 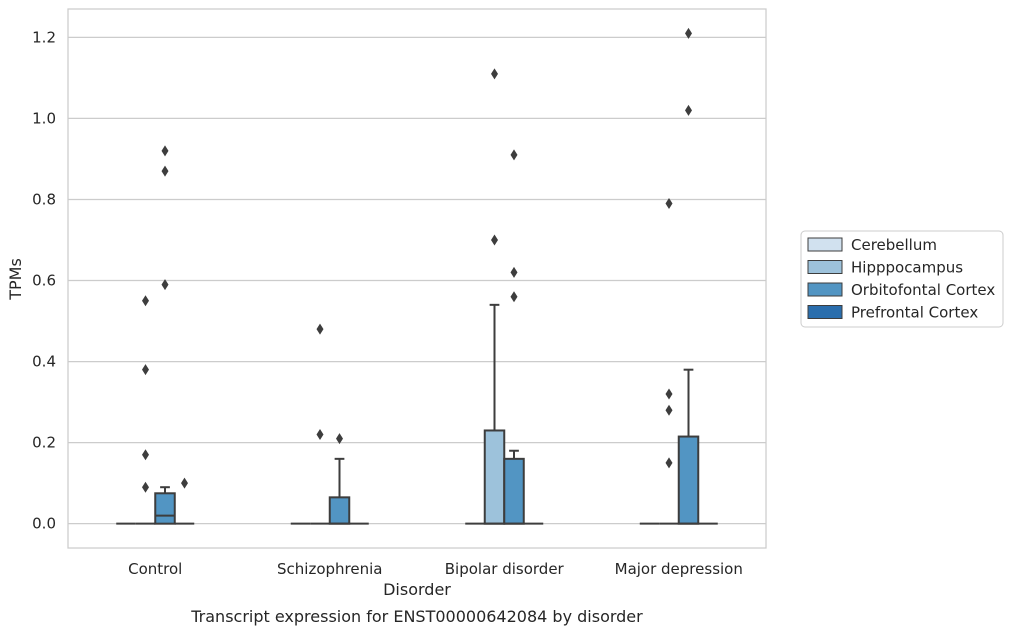 What do you see at coordinates (894, 245) in the screenshot?
I see `legend-label: Cerebellum` at bounding box center [894, 245].